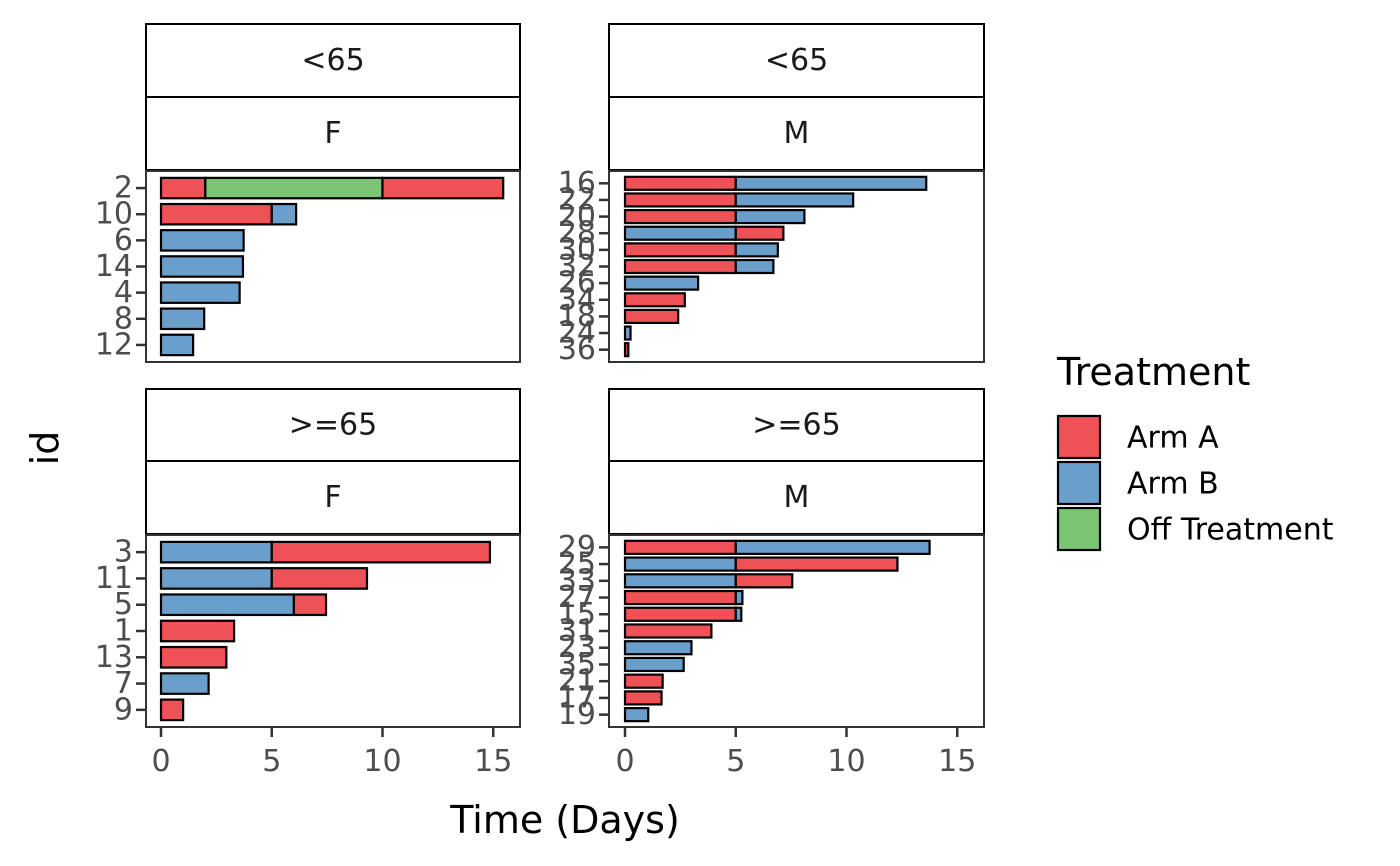 This screenshot has height=866, width=1400. What do you see at coordinates (577, 183) in the screenshot?
I see `y-tick-label: 16` at bounding box center [577, 183].